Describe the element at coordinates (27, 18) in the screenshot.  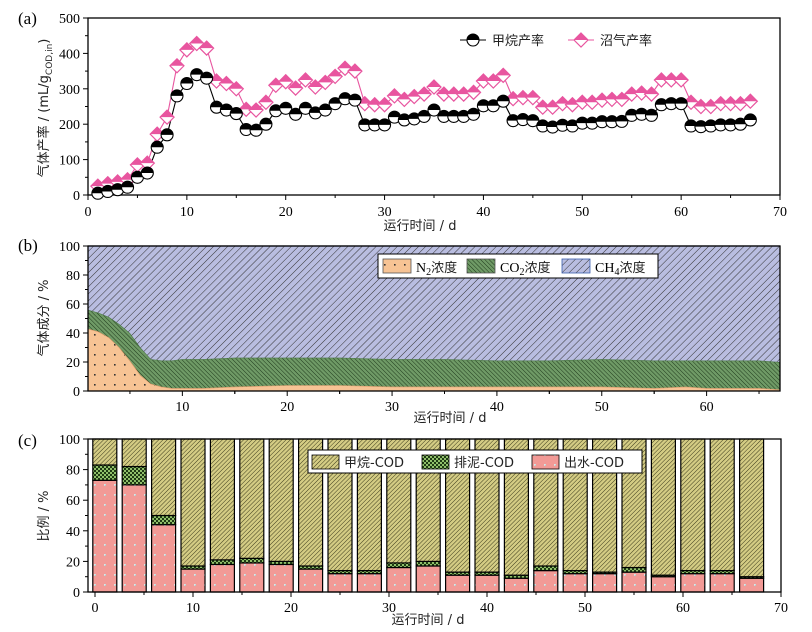
I see `panel-a-label: (a)` at that location.